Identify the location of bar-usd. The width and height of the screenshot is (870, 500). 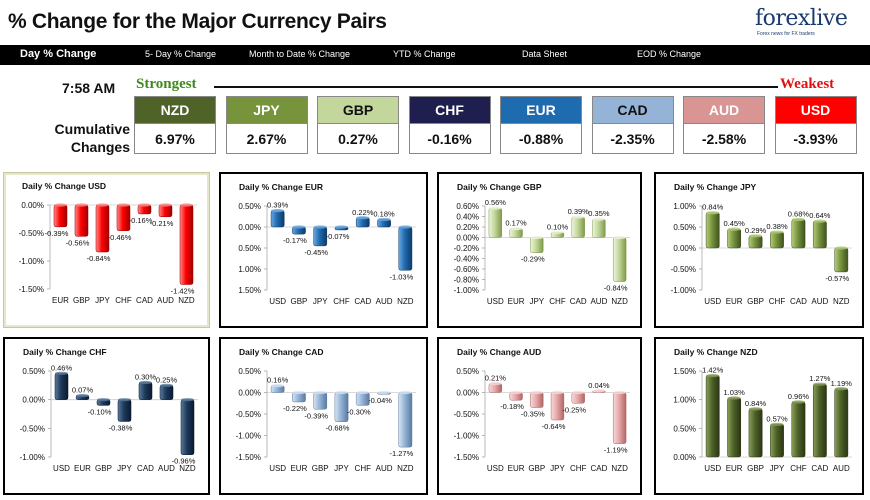
(712, 230).